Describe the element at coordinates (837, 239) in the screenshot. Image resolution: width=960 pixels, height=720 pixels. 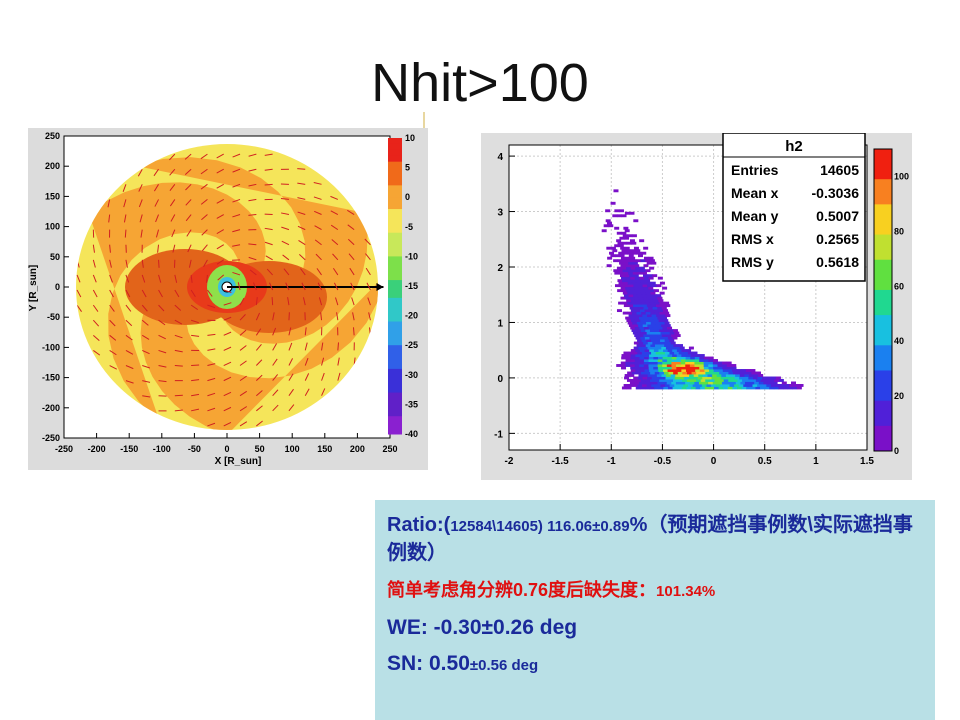
I see `stats-row-value: 0.2565` at that location.